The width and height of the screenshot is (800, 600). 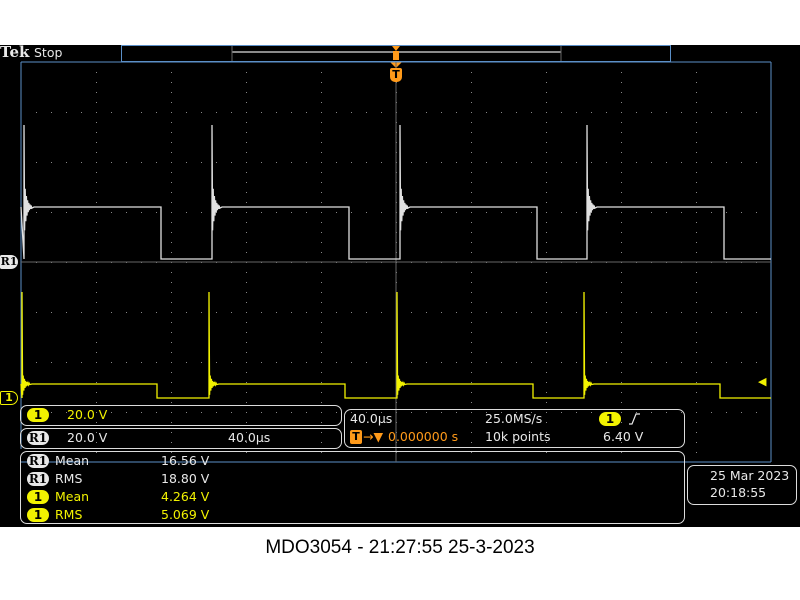 I want to click on channel1-scale-box: 1 20.0 V, so click(x=181, y=415).